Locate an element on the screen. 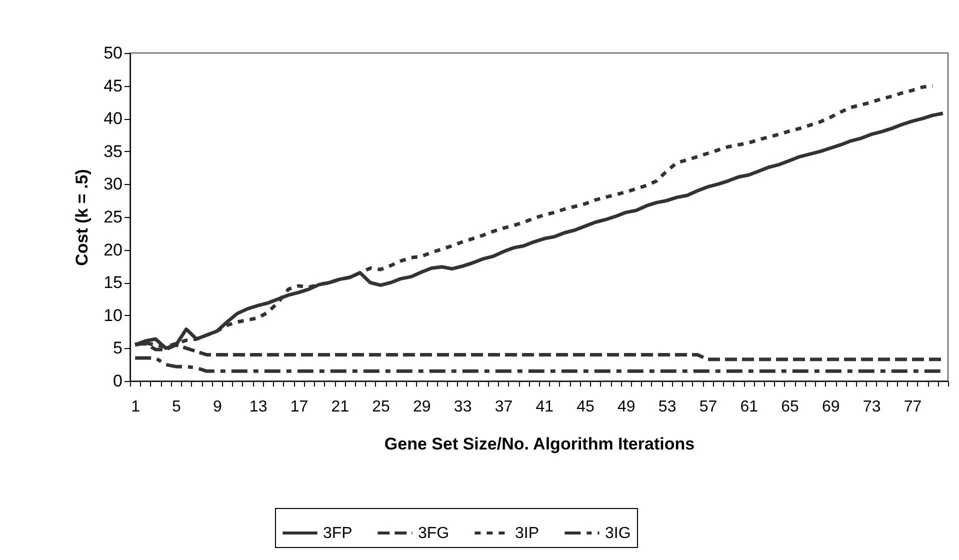 Image resolution: width=959 pixels, height=560 pixels. legend-label: 3FG is located at coordinates (434, 533).